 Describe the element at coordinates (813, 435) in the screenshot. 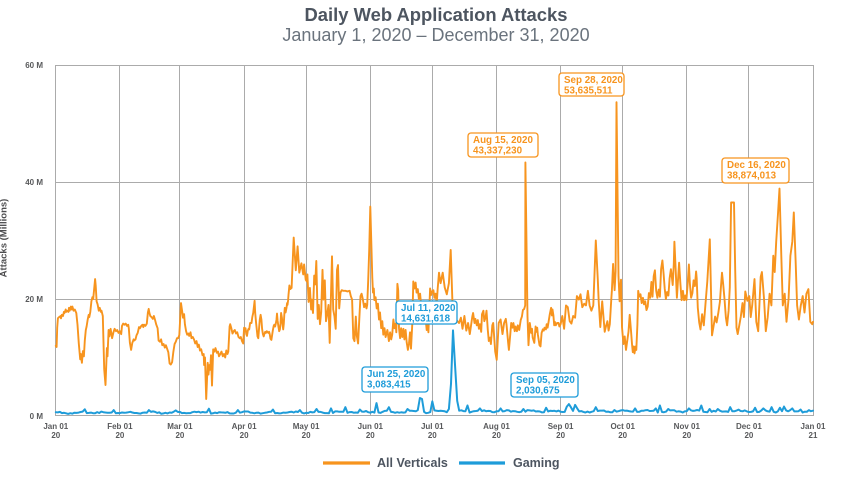

I see `svg-text: 21` at that location.